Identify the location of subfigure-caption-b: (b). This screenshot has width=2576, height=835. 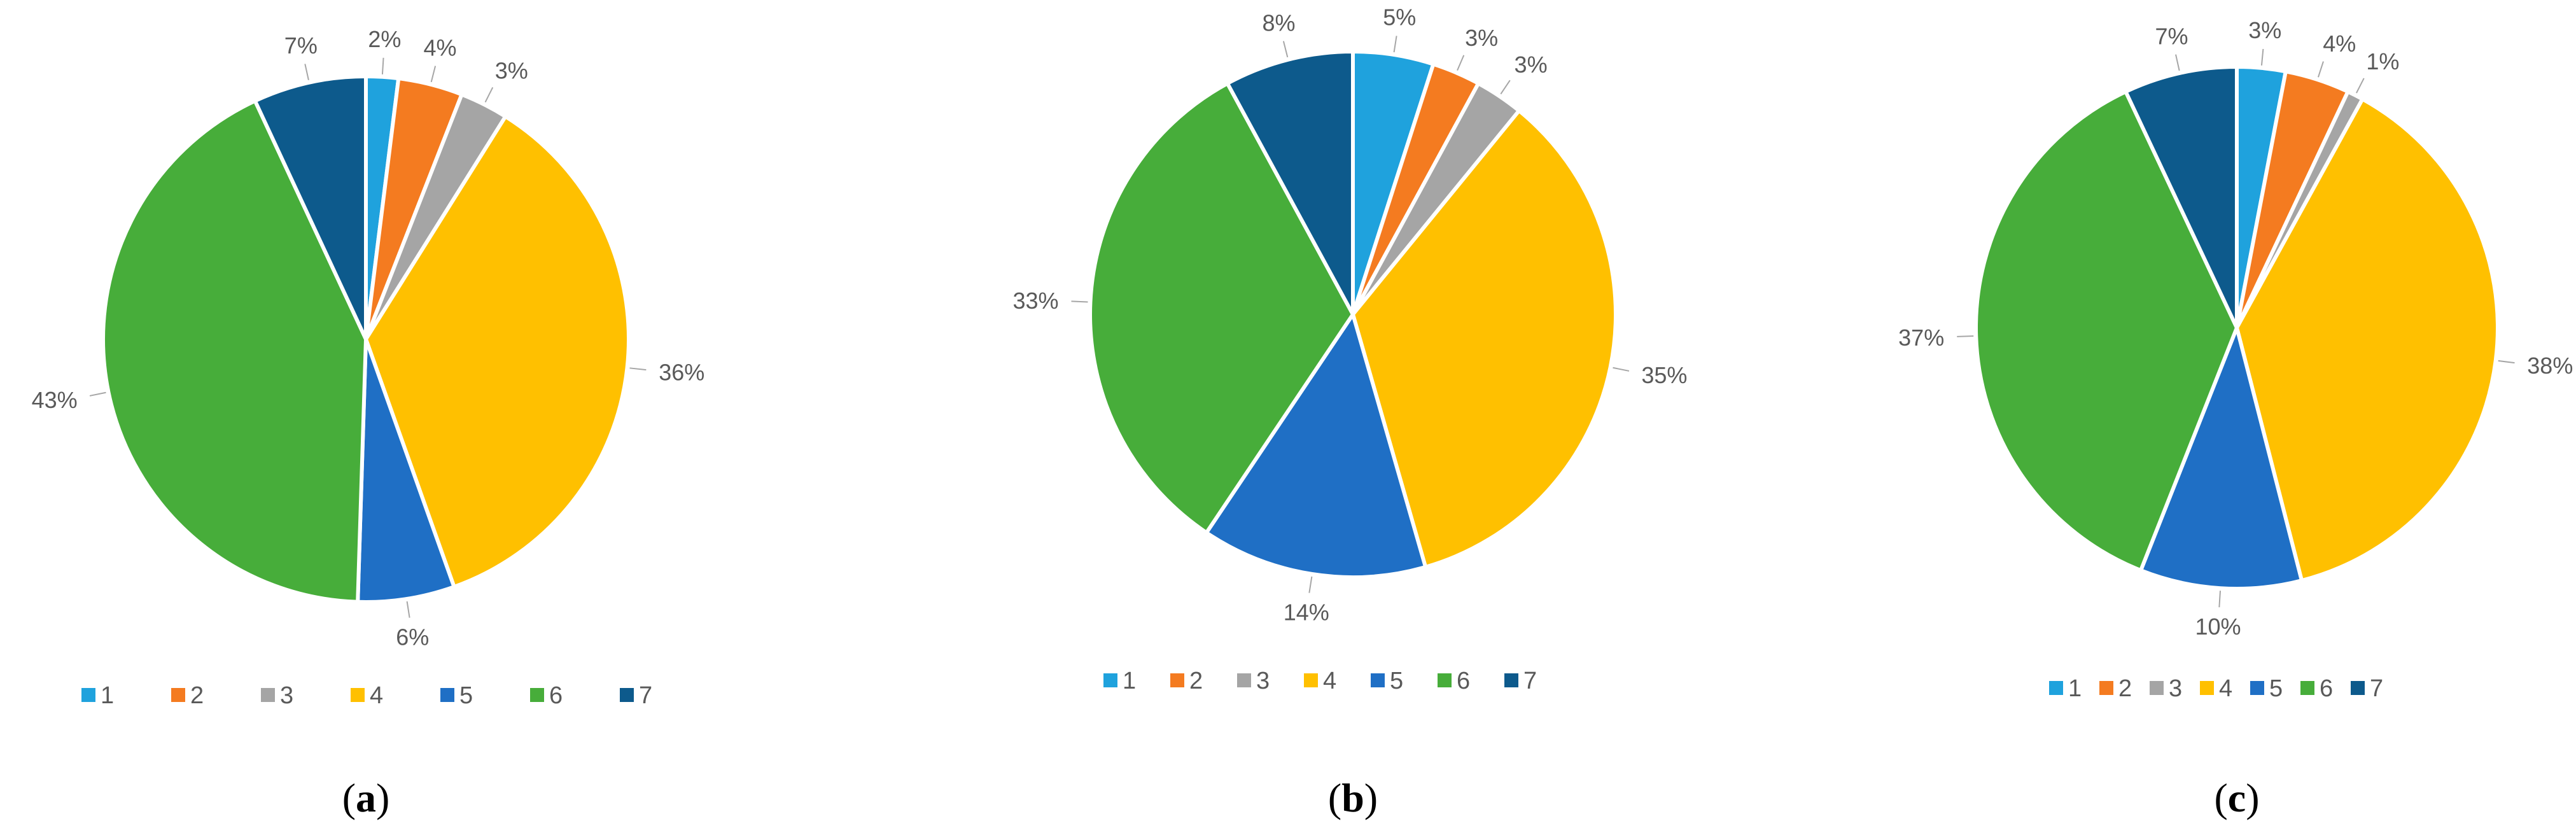
(1353, 797).